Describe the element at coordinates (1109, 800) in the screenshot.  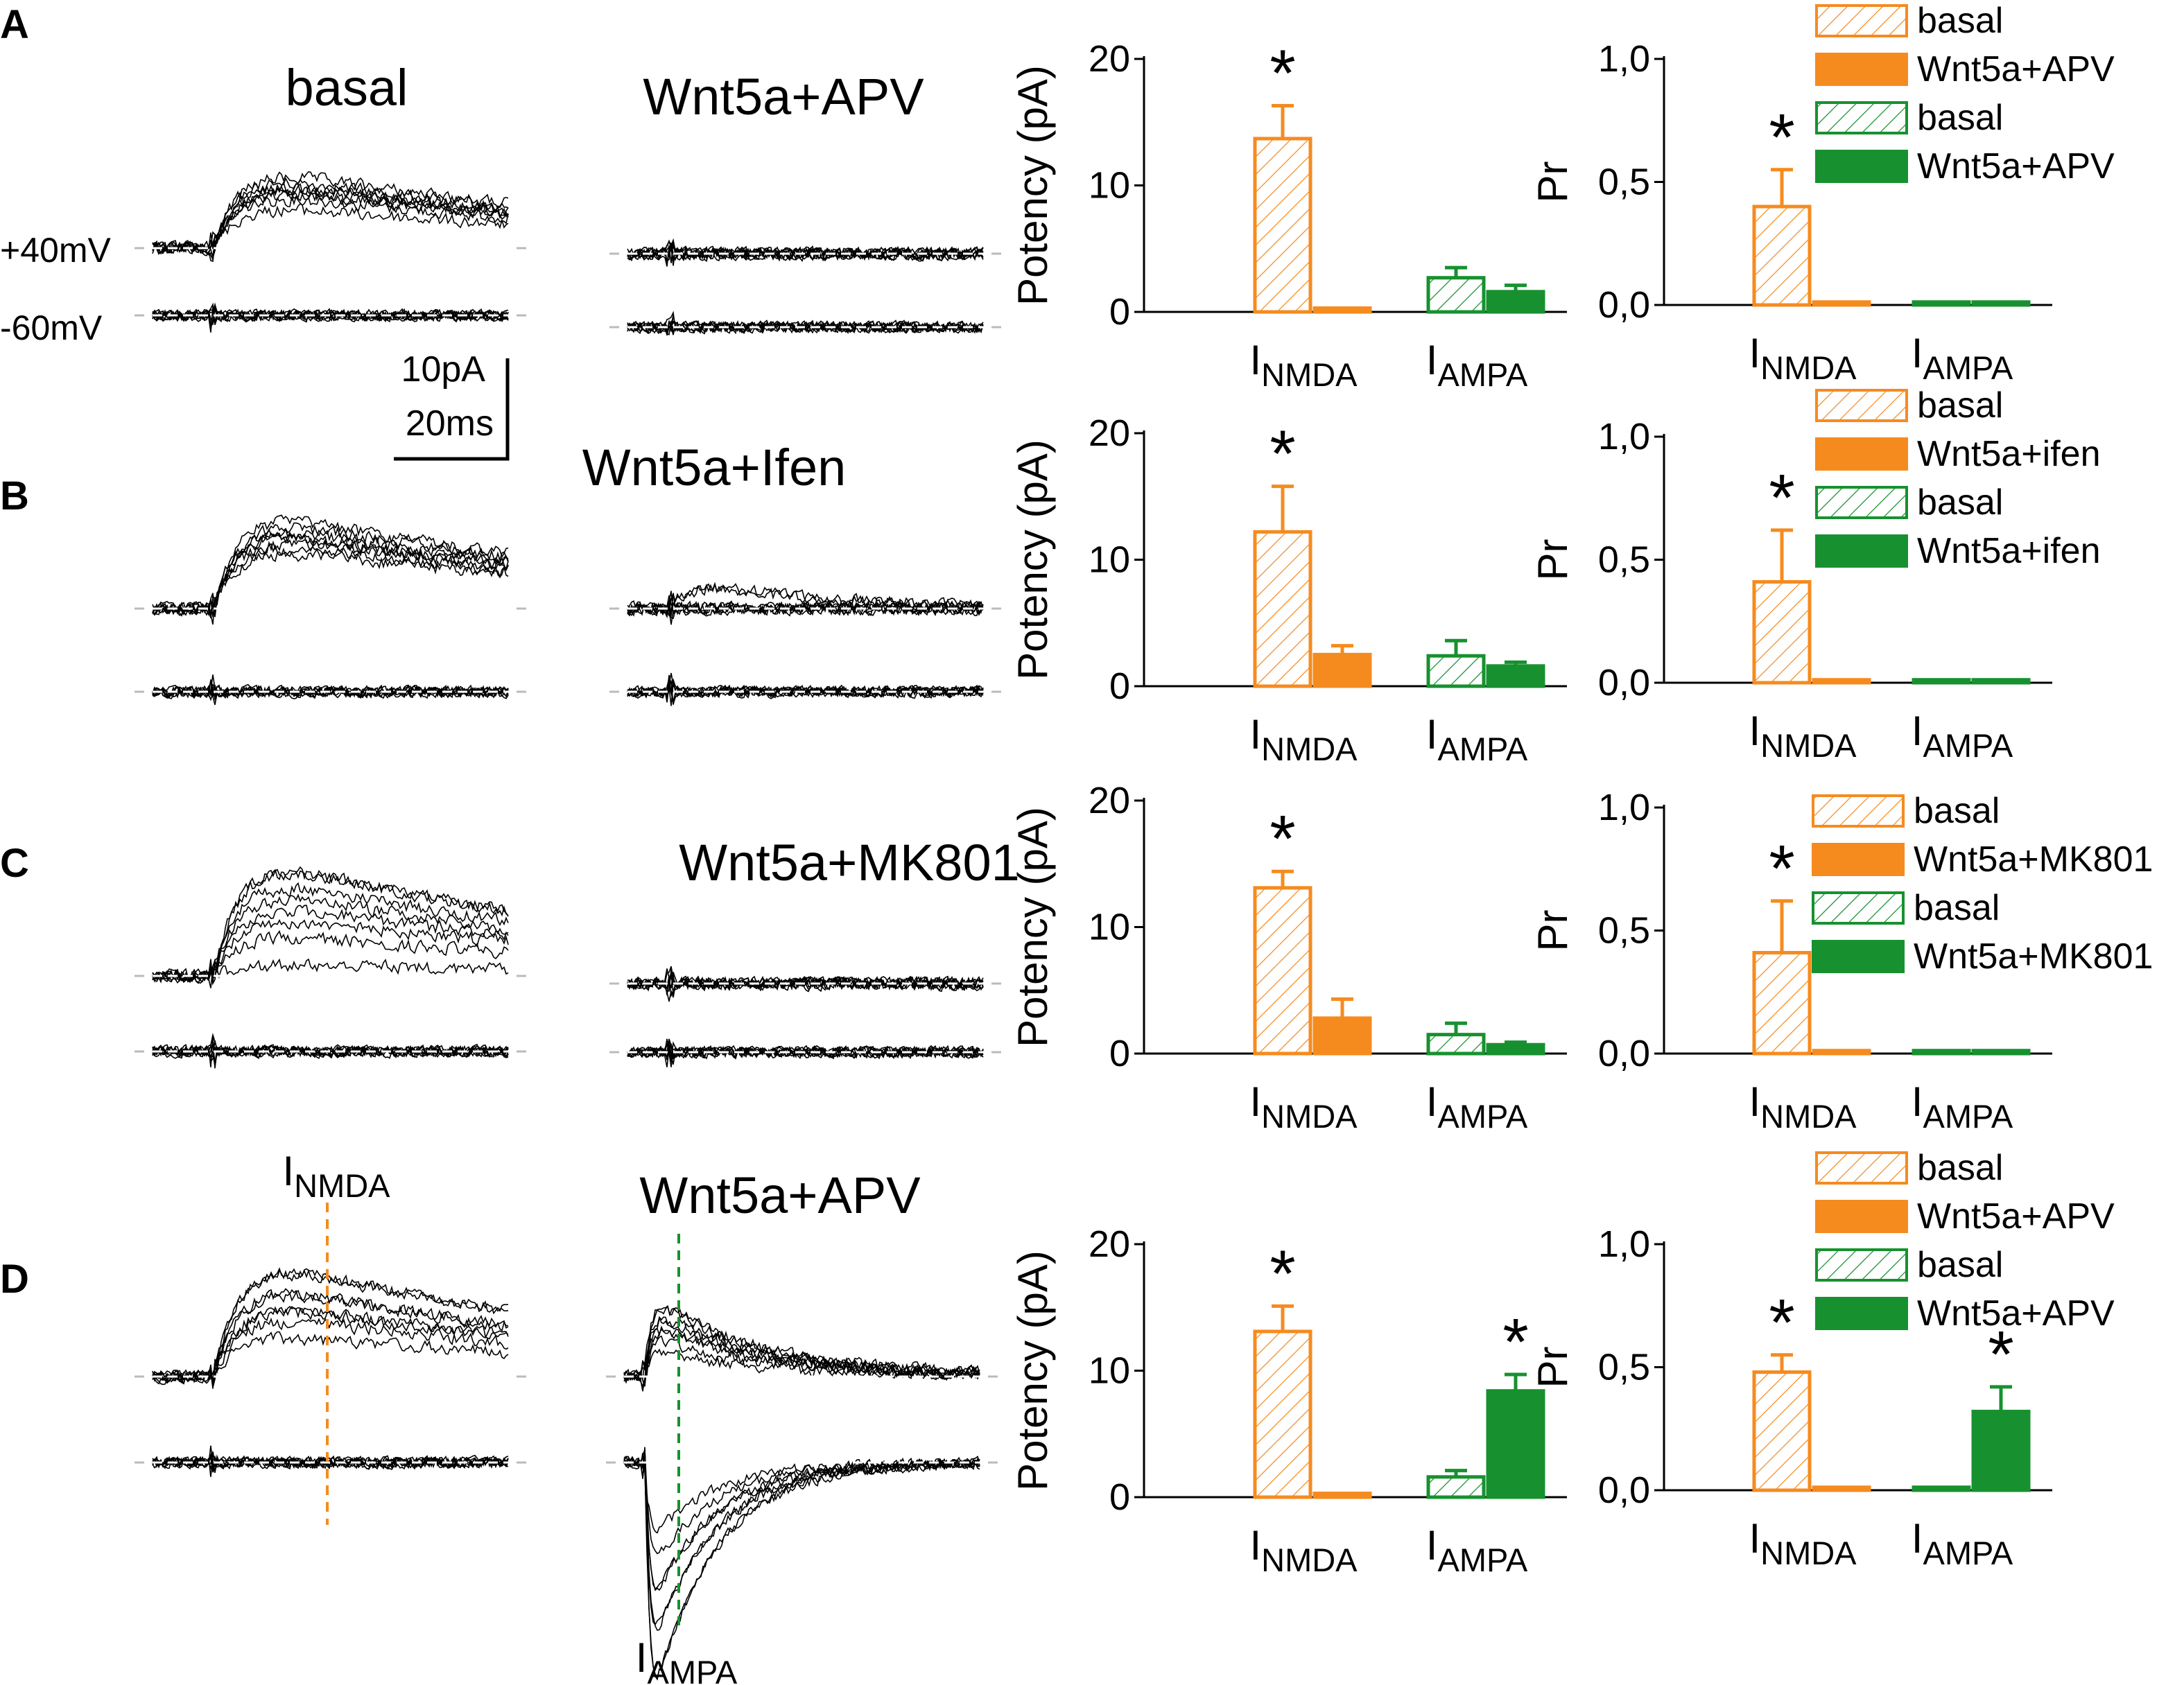
I see `y-tick-label: 20` at that location.